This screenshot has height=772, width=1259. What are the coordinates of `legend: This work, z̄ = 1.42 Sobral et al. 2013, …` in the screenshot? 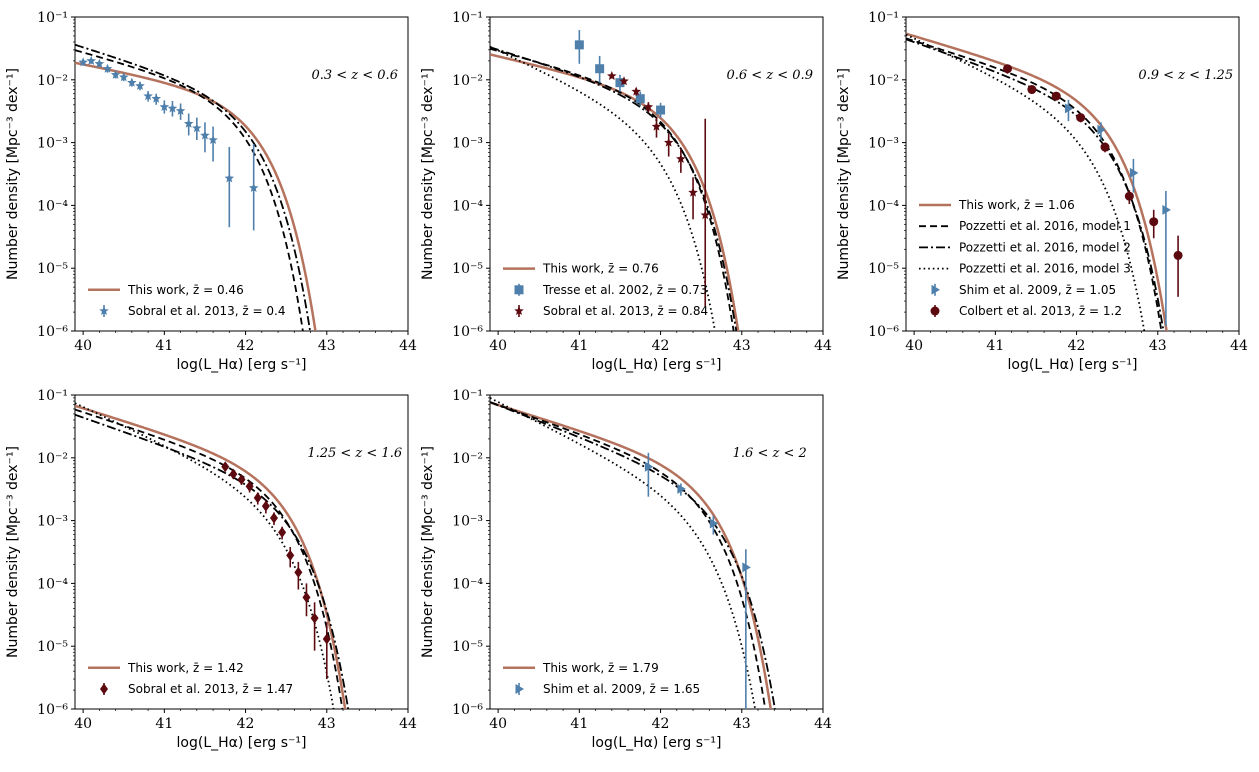 It's located at (190, 678).